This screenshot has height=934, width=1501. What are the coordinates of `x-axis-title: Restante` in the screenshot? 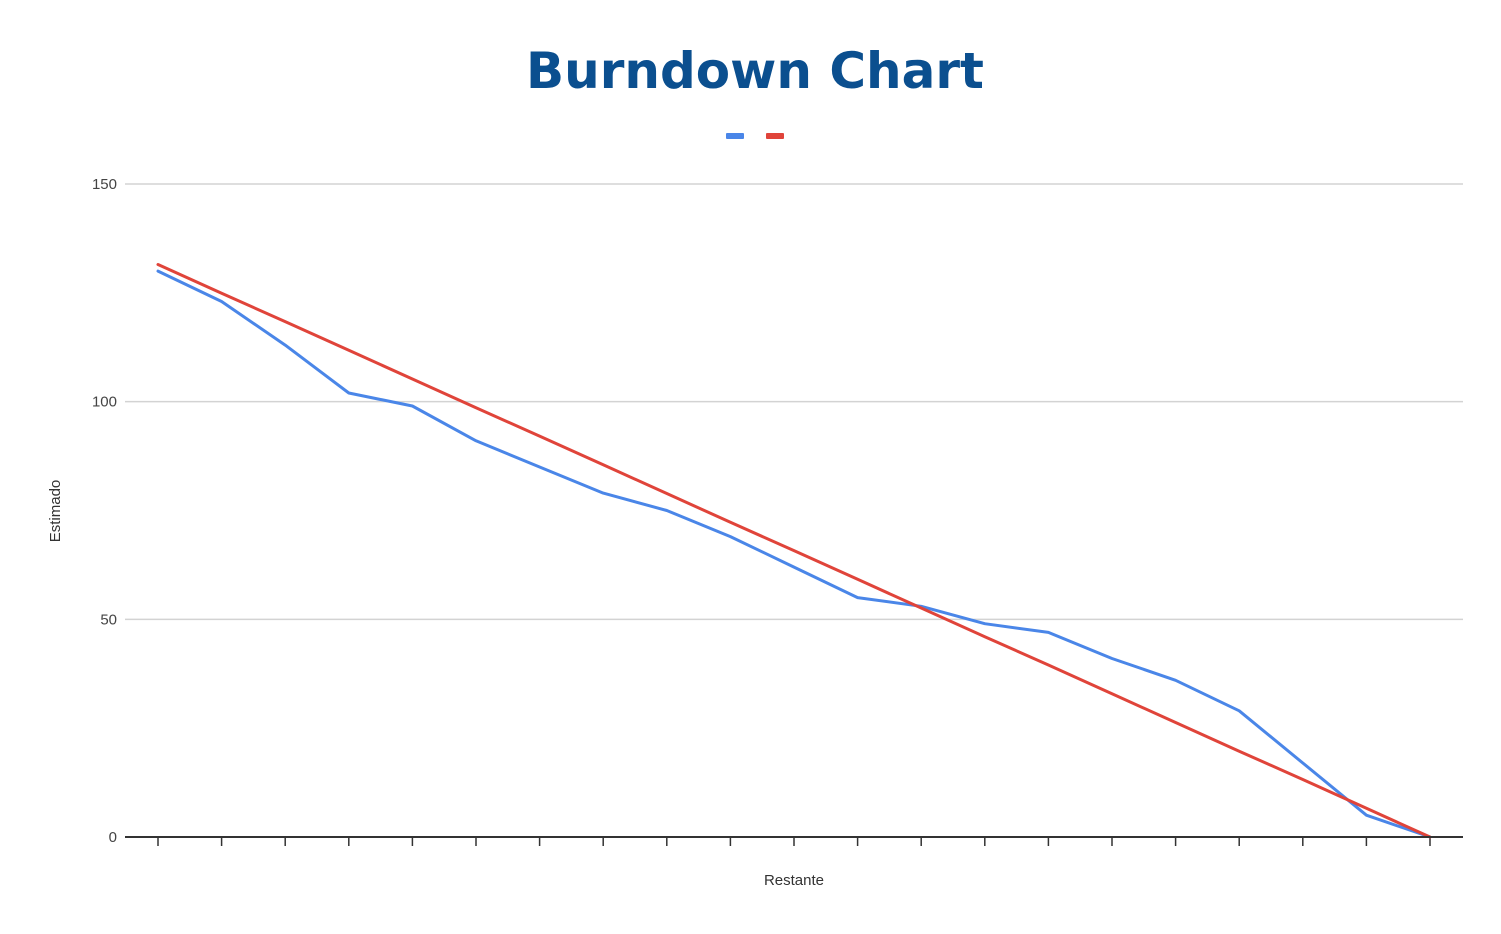 It's located at (794, 880).